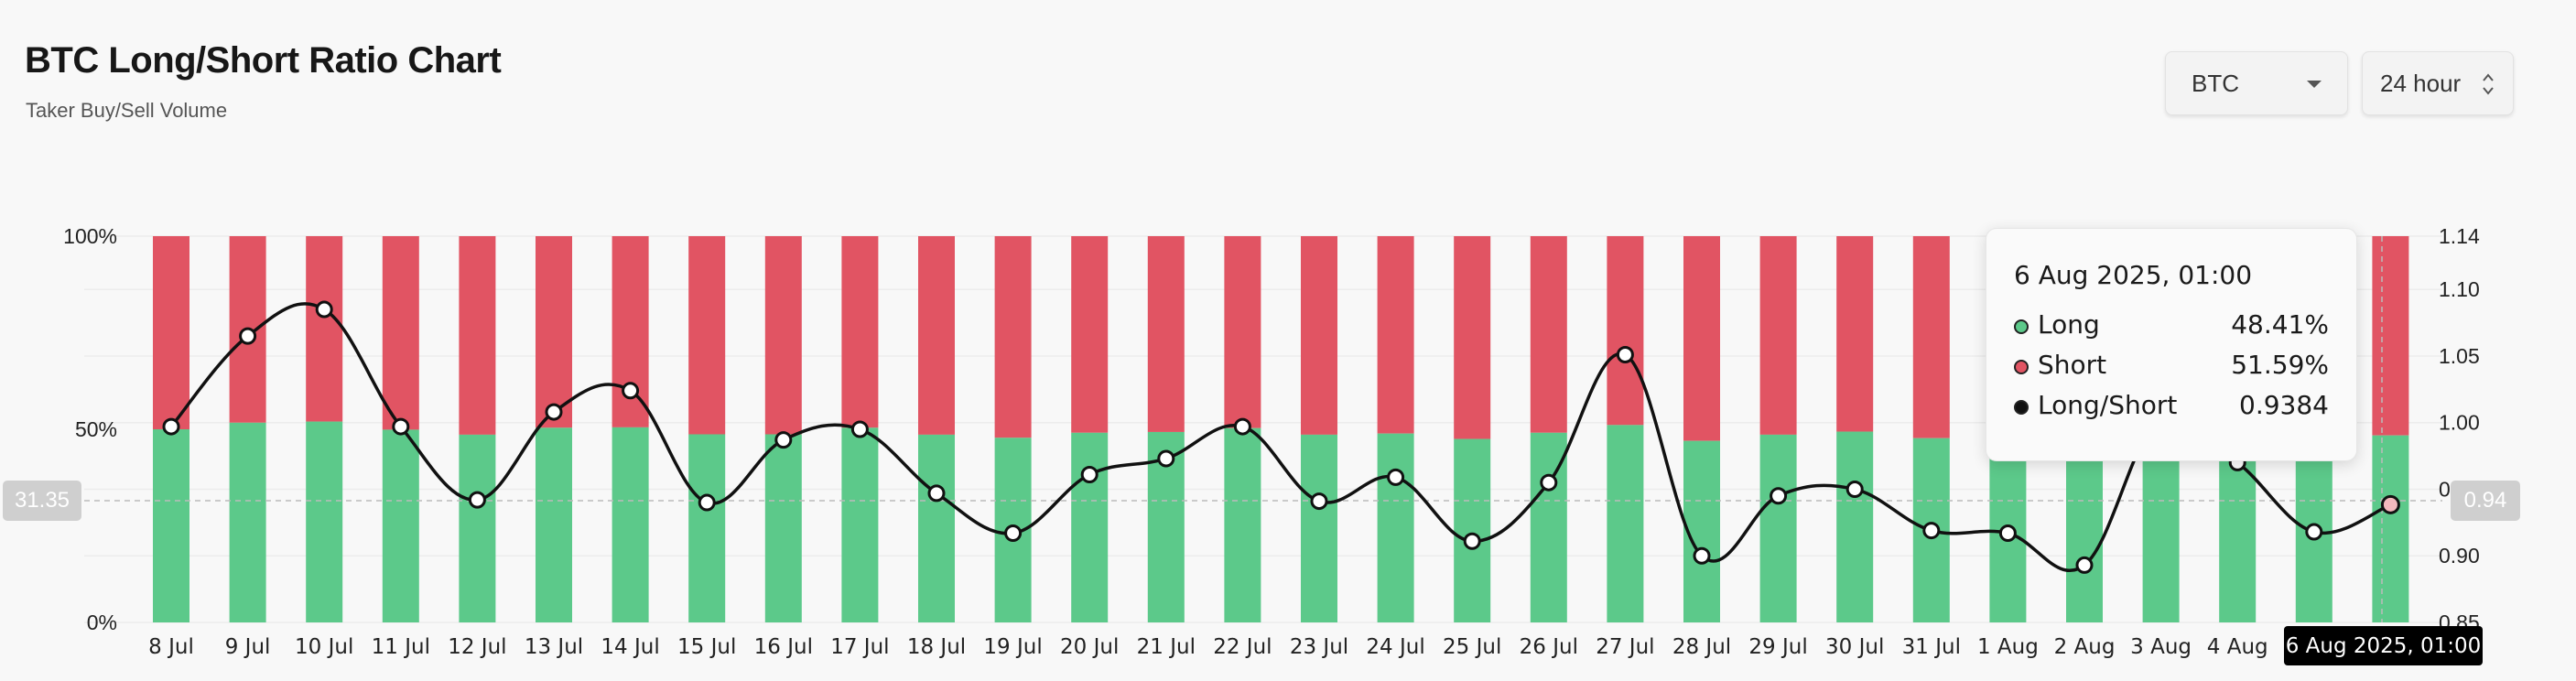 The height and width of the screenshot is (681, 2576). Describe the element at coordinates (2460, 423) in the screenshot. I see `right-axis-tick: 1.00` at that location.